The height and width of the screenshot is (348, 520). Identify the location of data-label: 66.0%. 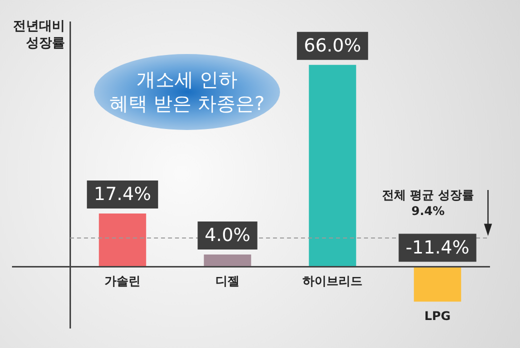
(333, 46).